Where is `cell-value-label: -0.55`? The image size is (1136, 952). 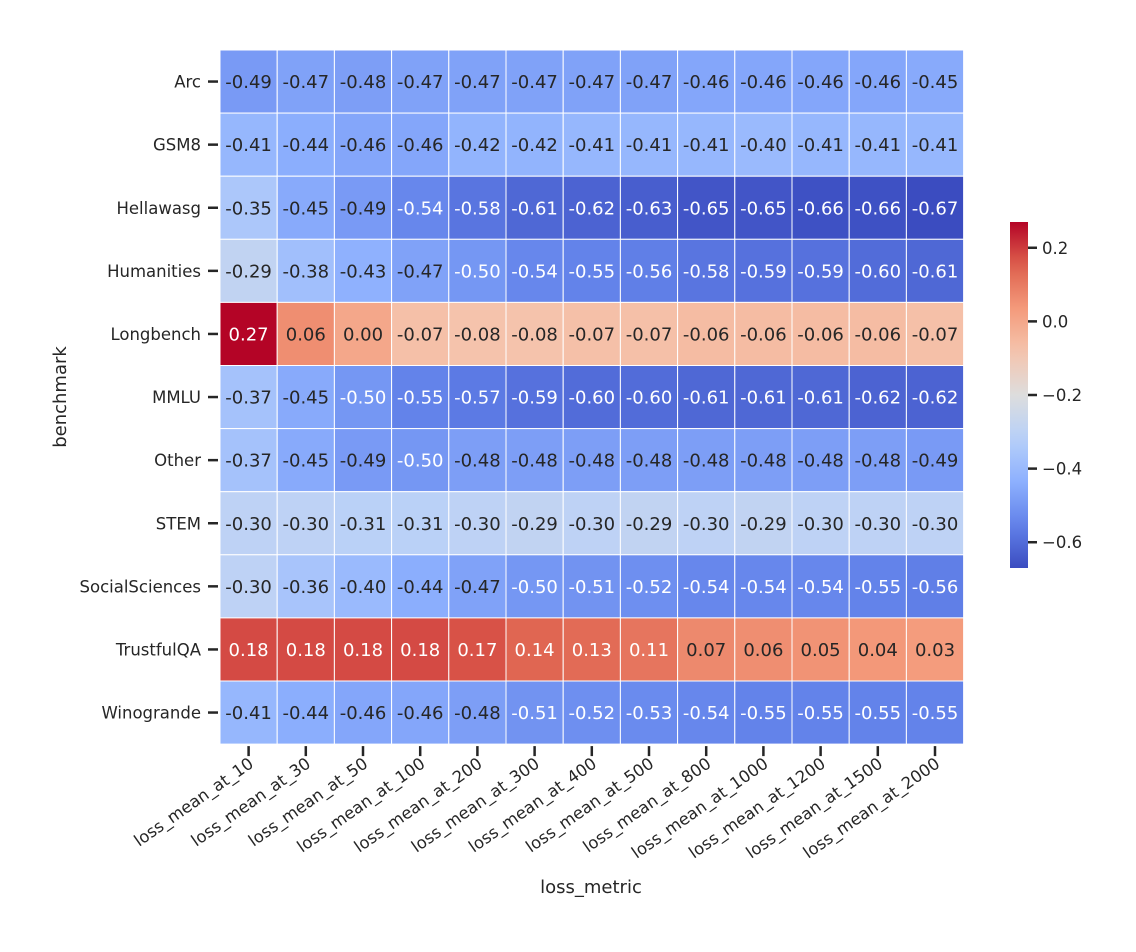
cell-value-label: -0.55 is located at coordinates (763, 713).